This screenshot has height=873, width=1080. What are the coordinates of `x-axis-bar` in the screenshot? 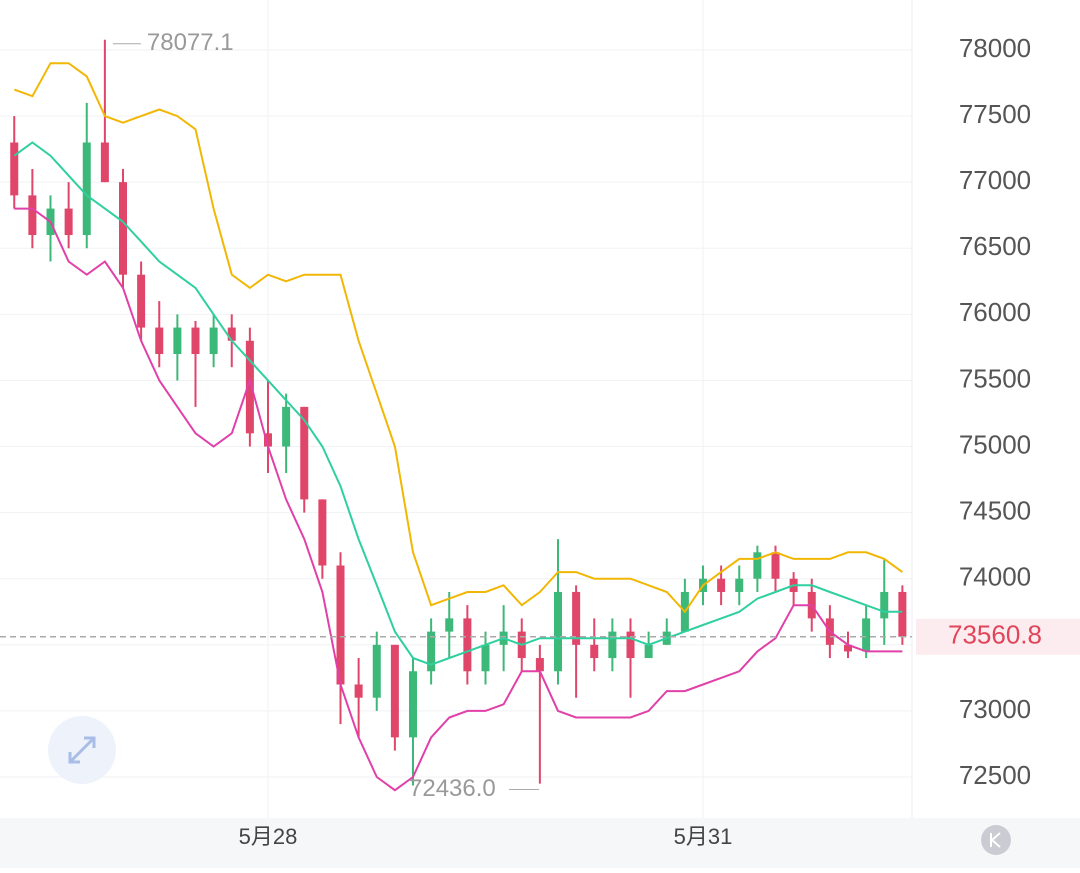 It's located at (540, 843).